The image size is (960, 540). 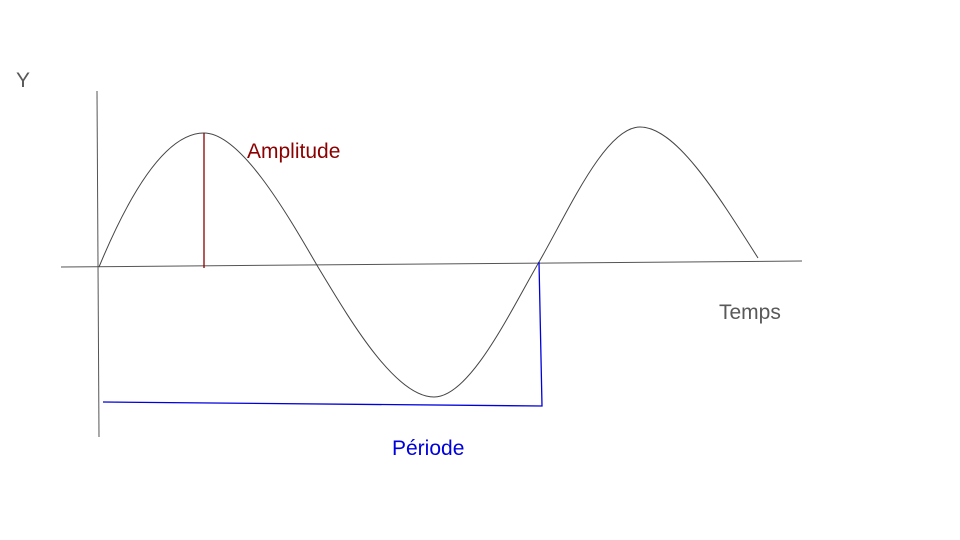 I want to click on time-axis-line, so click(x=431, y=264).